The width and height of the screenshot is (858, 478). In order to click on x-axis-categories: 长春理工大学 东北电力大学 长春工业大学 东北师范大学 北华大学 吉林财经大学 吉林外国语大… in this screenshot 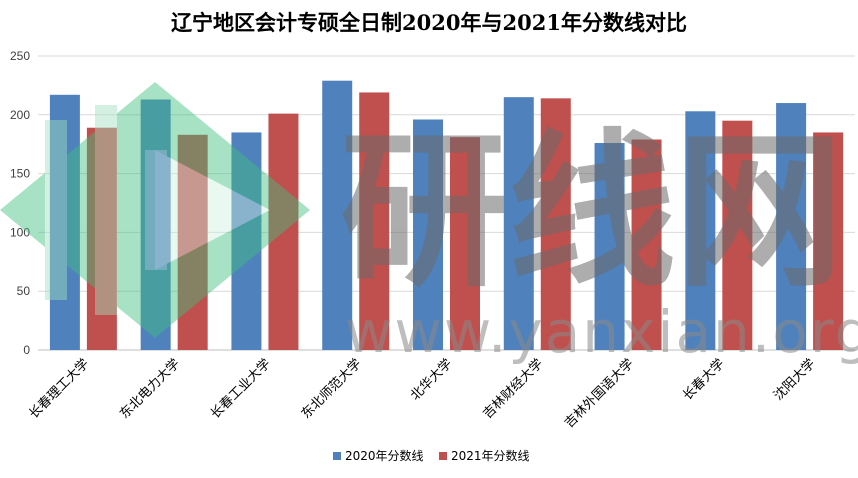, I will do `click(422, 394)`.